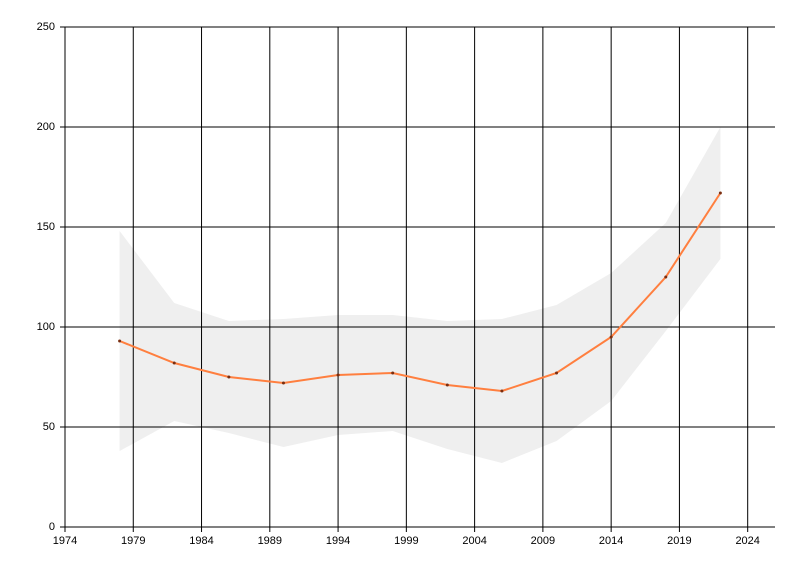 This screenshot has height=576, width=800. What do you see at coordinates (52, 527) in the screenshot?
I see `y-tick-label: 0` at bounding box center [52, 527].